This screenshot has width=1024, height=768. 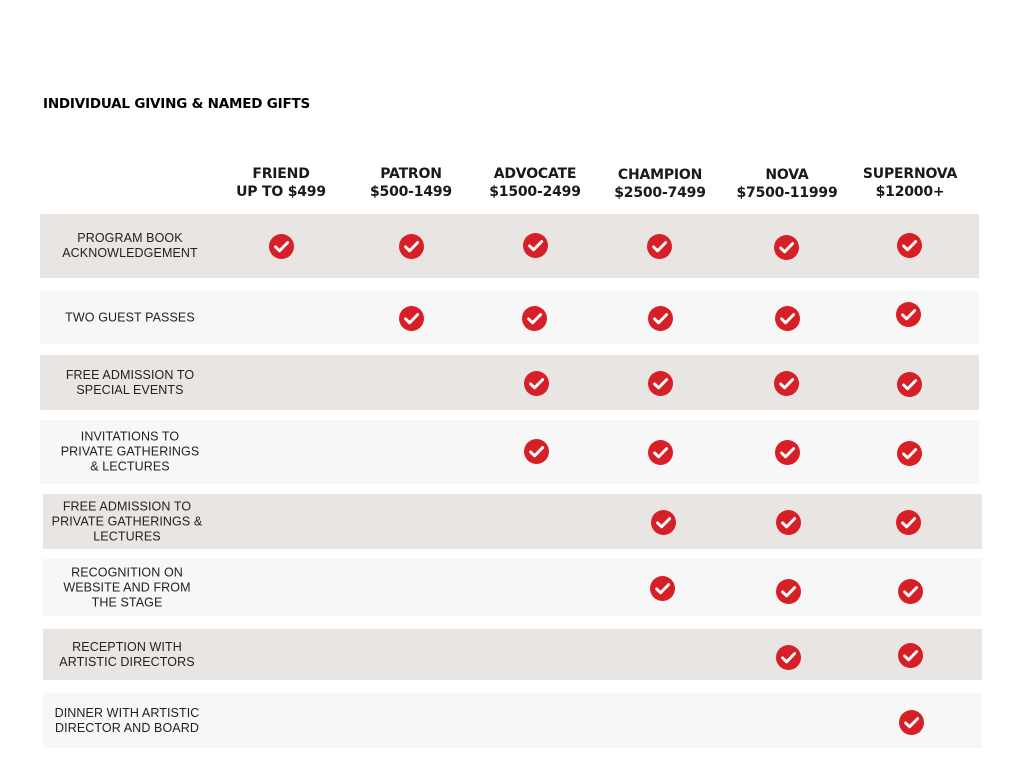 I want to click on benefit-label-line: RECOGNITION ON, so click(x=127, y=572).